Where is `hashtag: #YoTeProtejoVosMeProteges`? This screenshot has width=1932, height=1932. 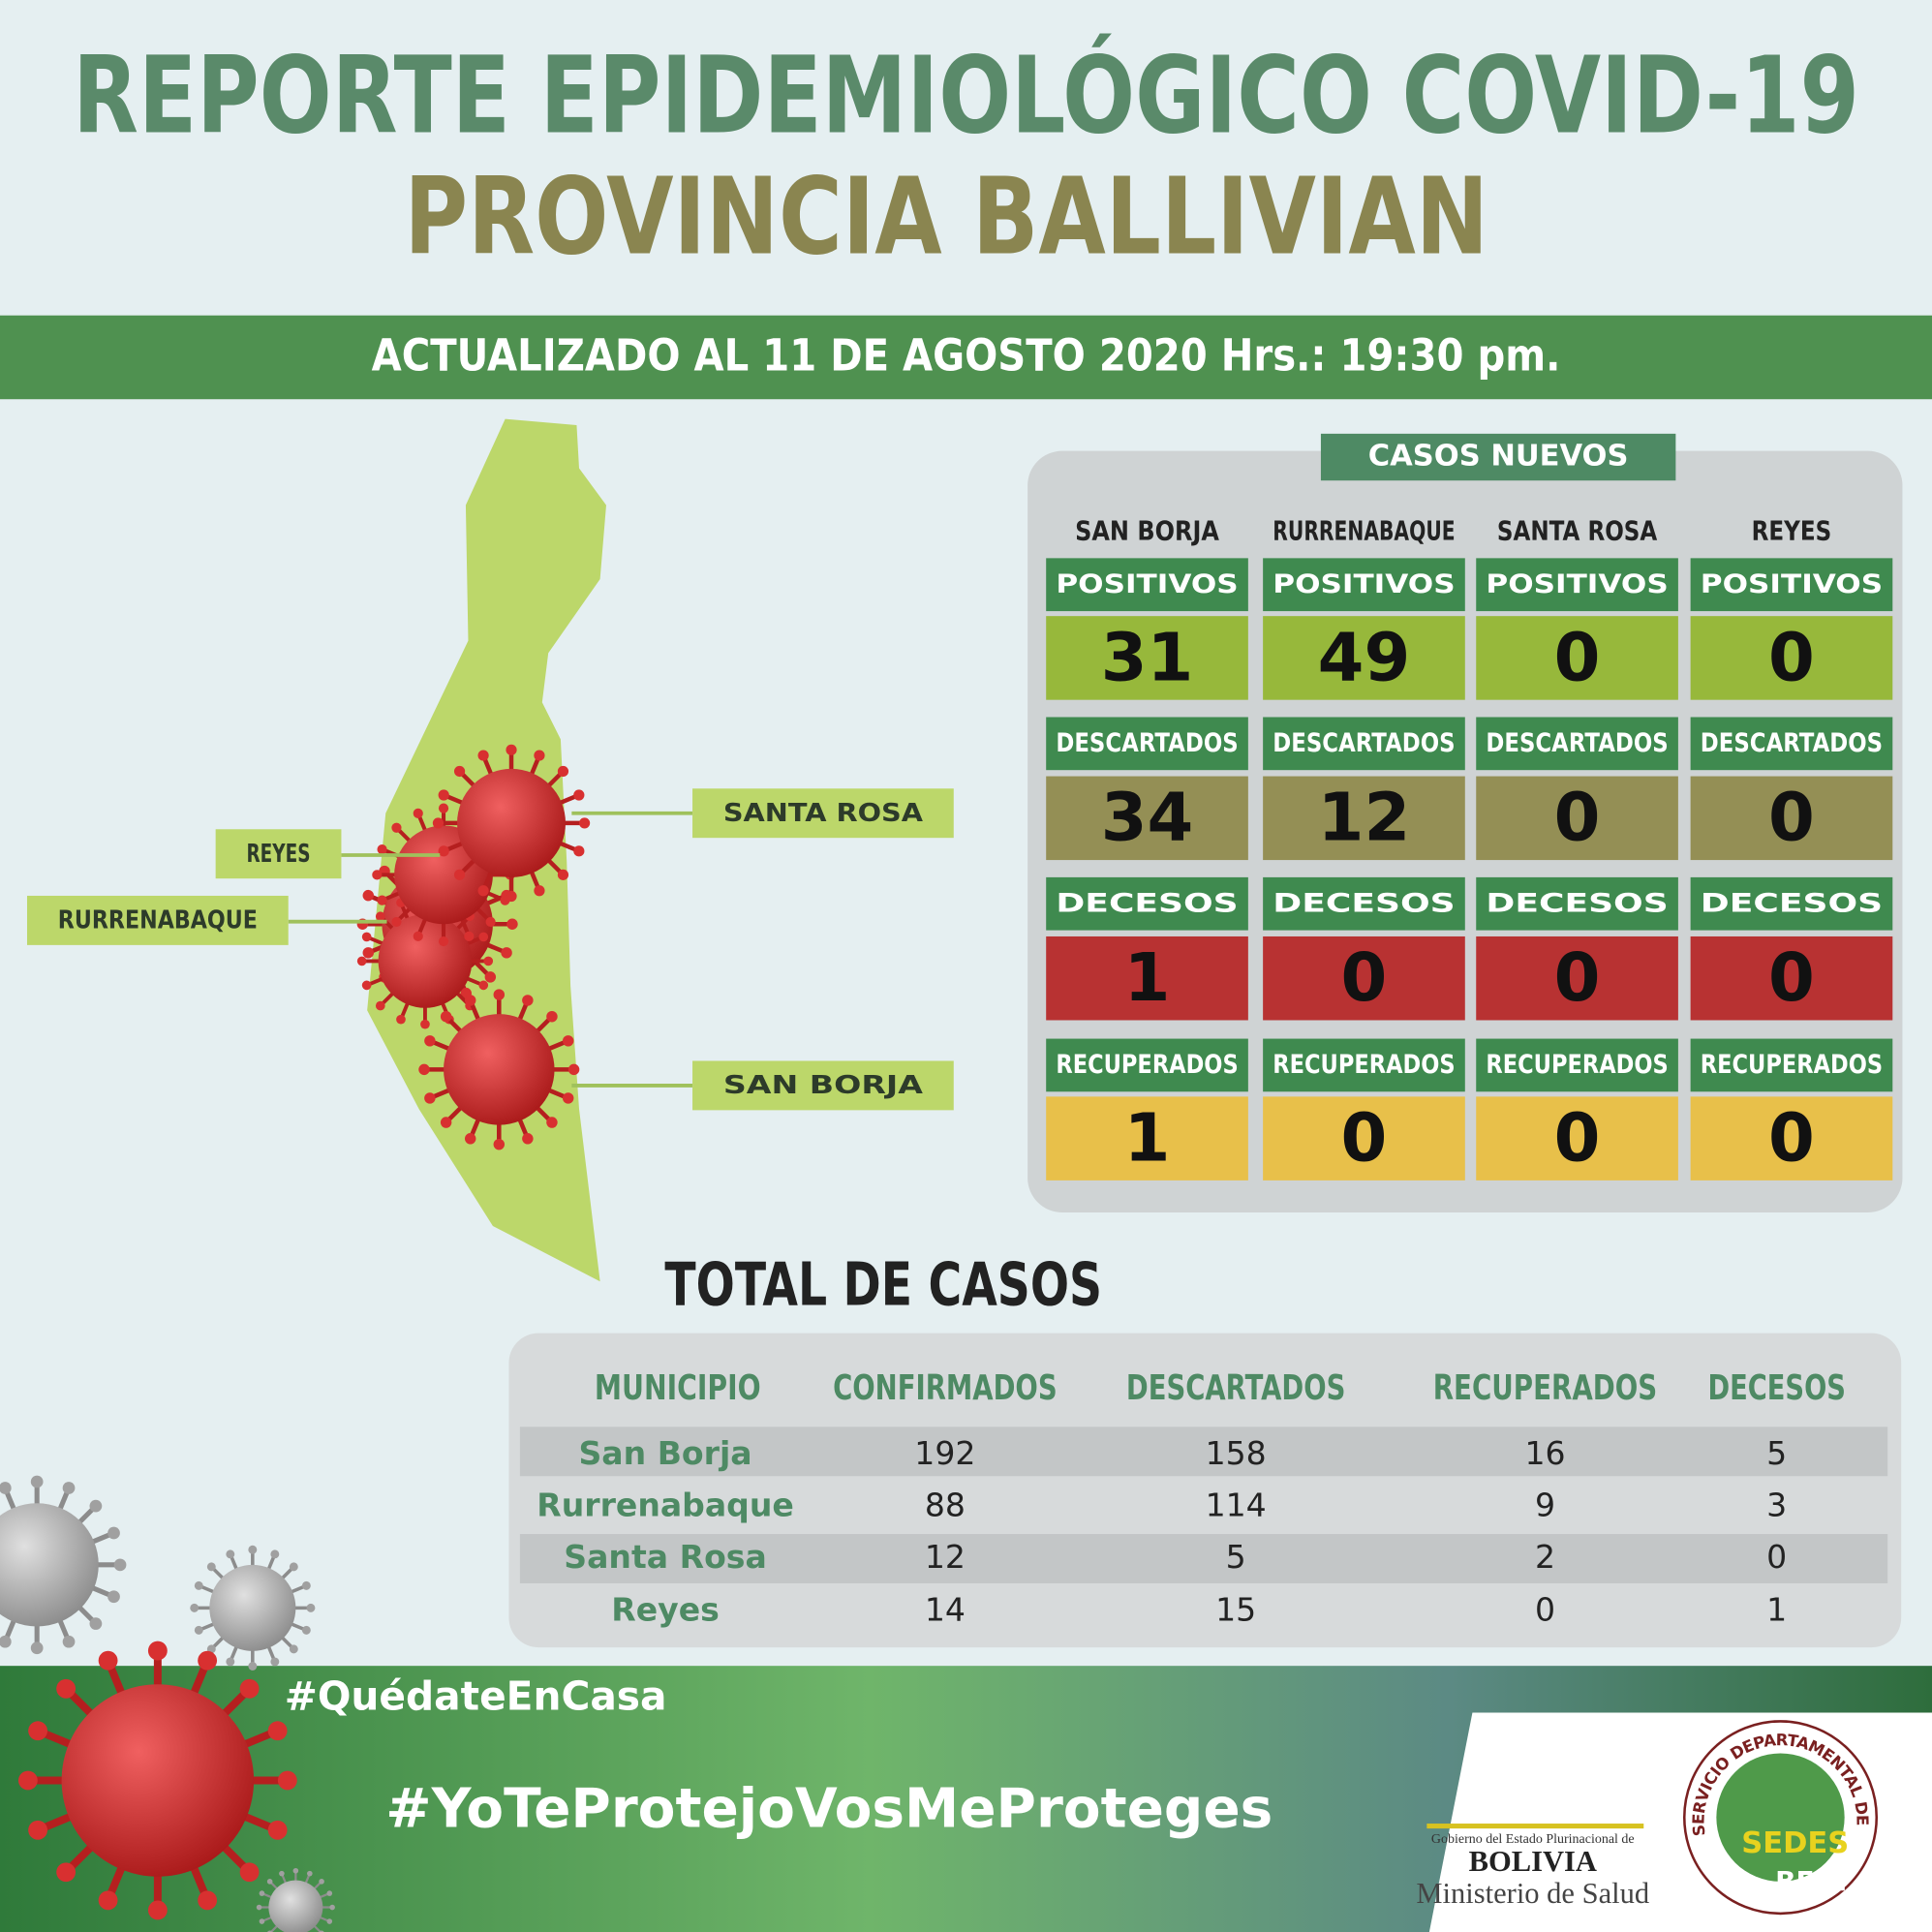
hashtag: #YoTeProtejoVosMeProteges is located at coordinates (829, 1809).